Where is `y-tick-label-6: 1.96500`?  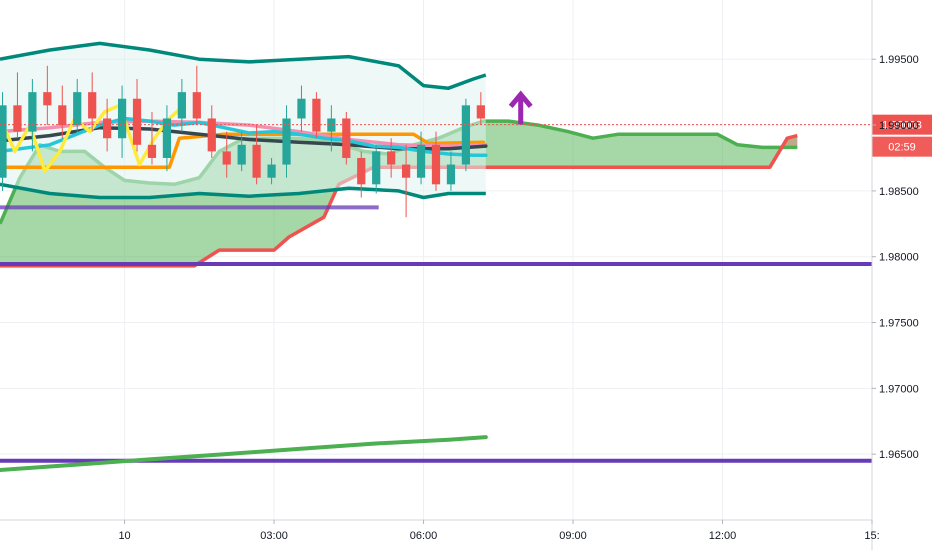 y-tick-label-6: 1.96500 is located at coordinates (899, 455).